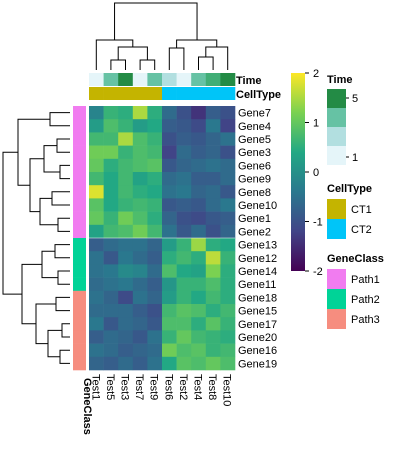  What do you see at coordinates (257, 206) in the screenshot?
I see `row-label: Gene10` at bounding box center [257, 206].